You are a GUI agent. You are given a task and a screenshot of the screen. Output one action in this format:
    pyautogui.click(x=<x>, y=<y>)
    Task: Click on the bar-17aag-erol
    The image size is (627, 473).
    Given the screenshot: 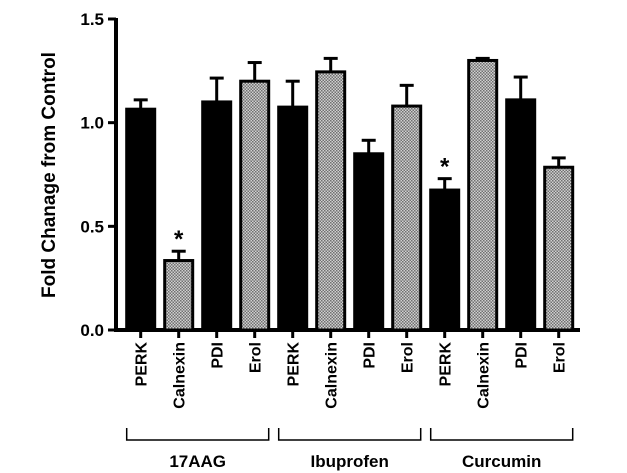 What is the action you would take?
    pyautogui.click(x=255, y=205)
    